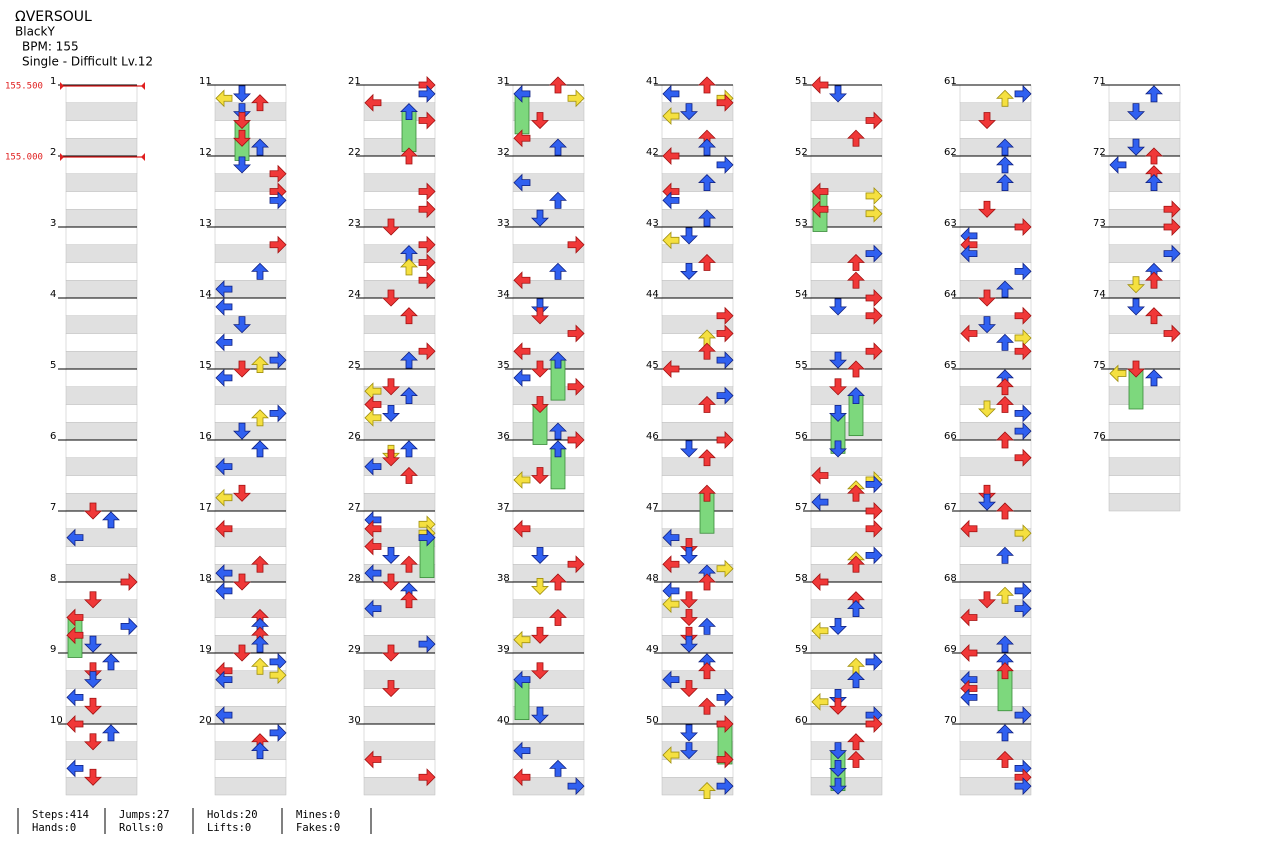 This screenshot has height=853, width=1280. I want to click on bpm: BPM: 155, so click(50, 47).